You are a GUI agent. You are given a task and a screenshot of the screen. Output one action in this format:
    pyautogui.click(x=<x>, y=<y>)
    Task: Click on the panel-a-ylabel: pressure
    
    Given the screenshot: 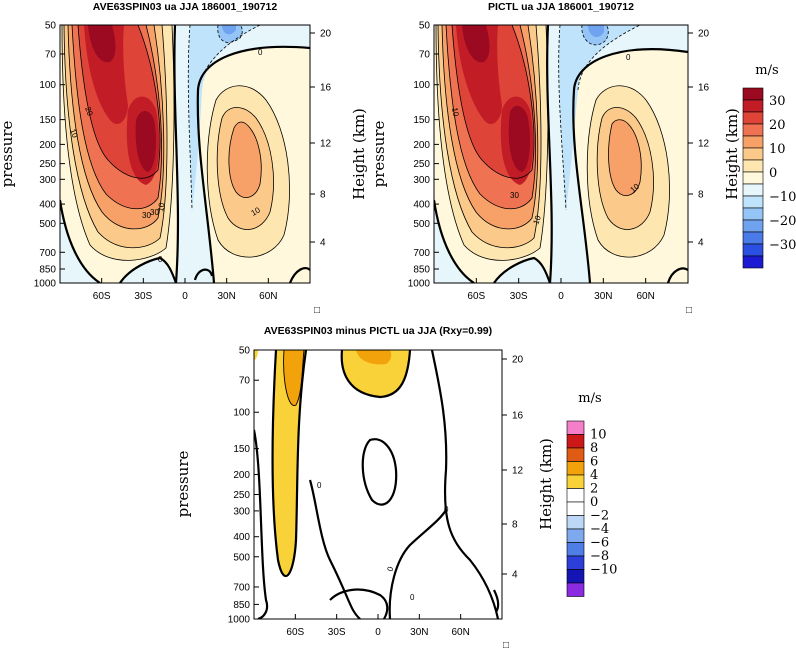 What is the action you would take?
    pyautogui.click(x=8, y=154)
    